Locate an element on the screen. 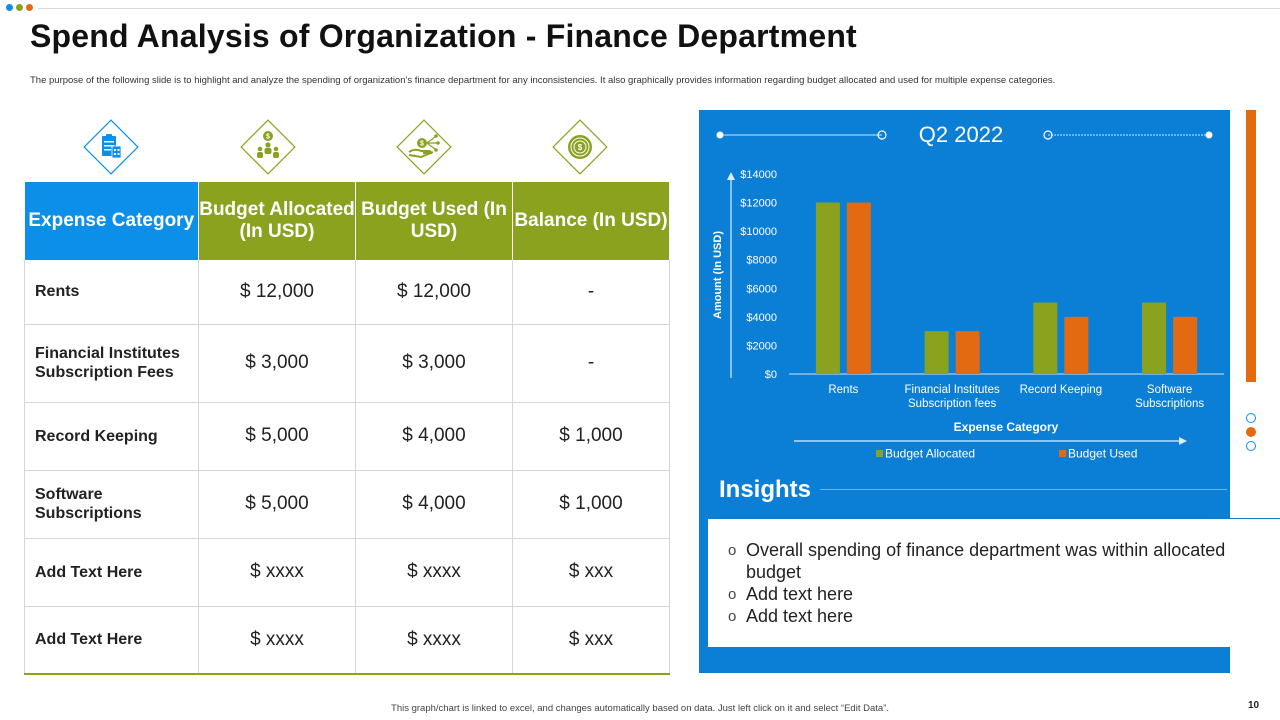 The height and width of the screenshot is (720, 1280). header-balance: Balance (In USD) is located at coordinates (591, 221).